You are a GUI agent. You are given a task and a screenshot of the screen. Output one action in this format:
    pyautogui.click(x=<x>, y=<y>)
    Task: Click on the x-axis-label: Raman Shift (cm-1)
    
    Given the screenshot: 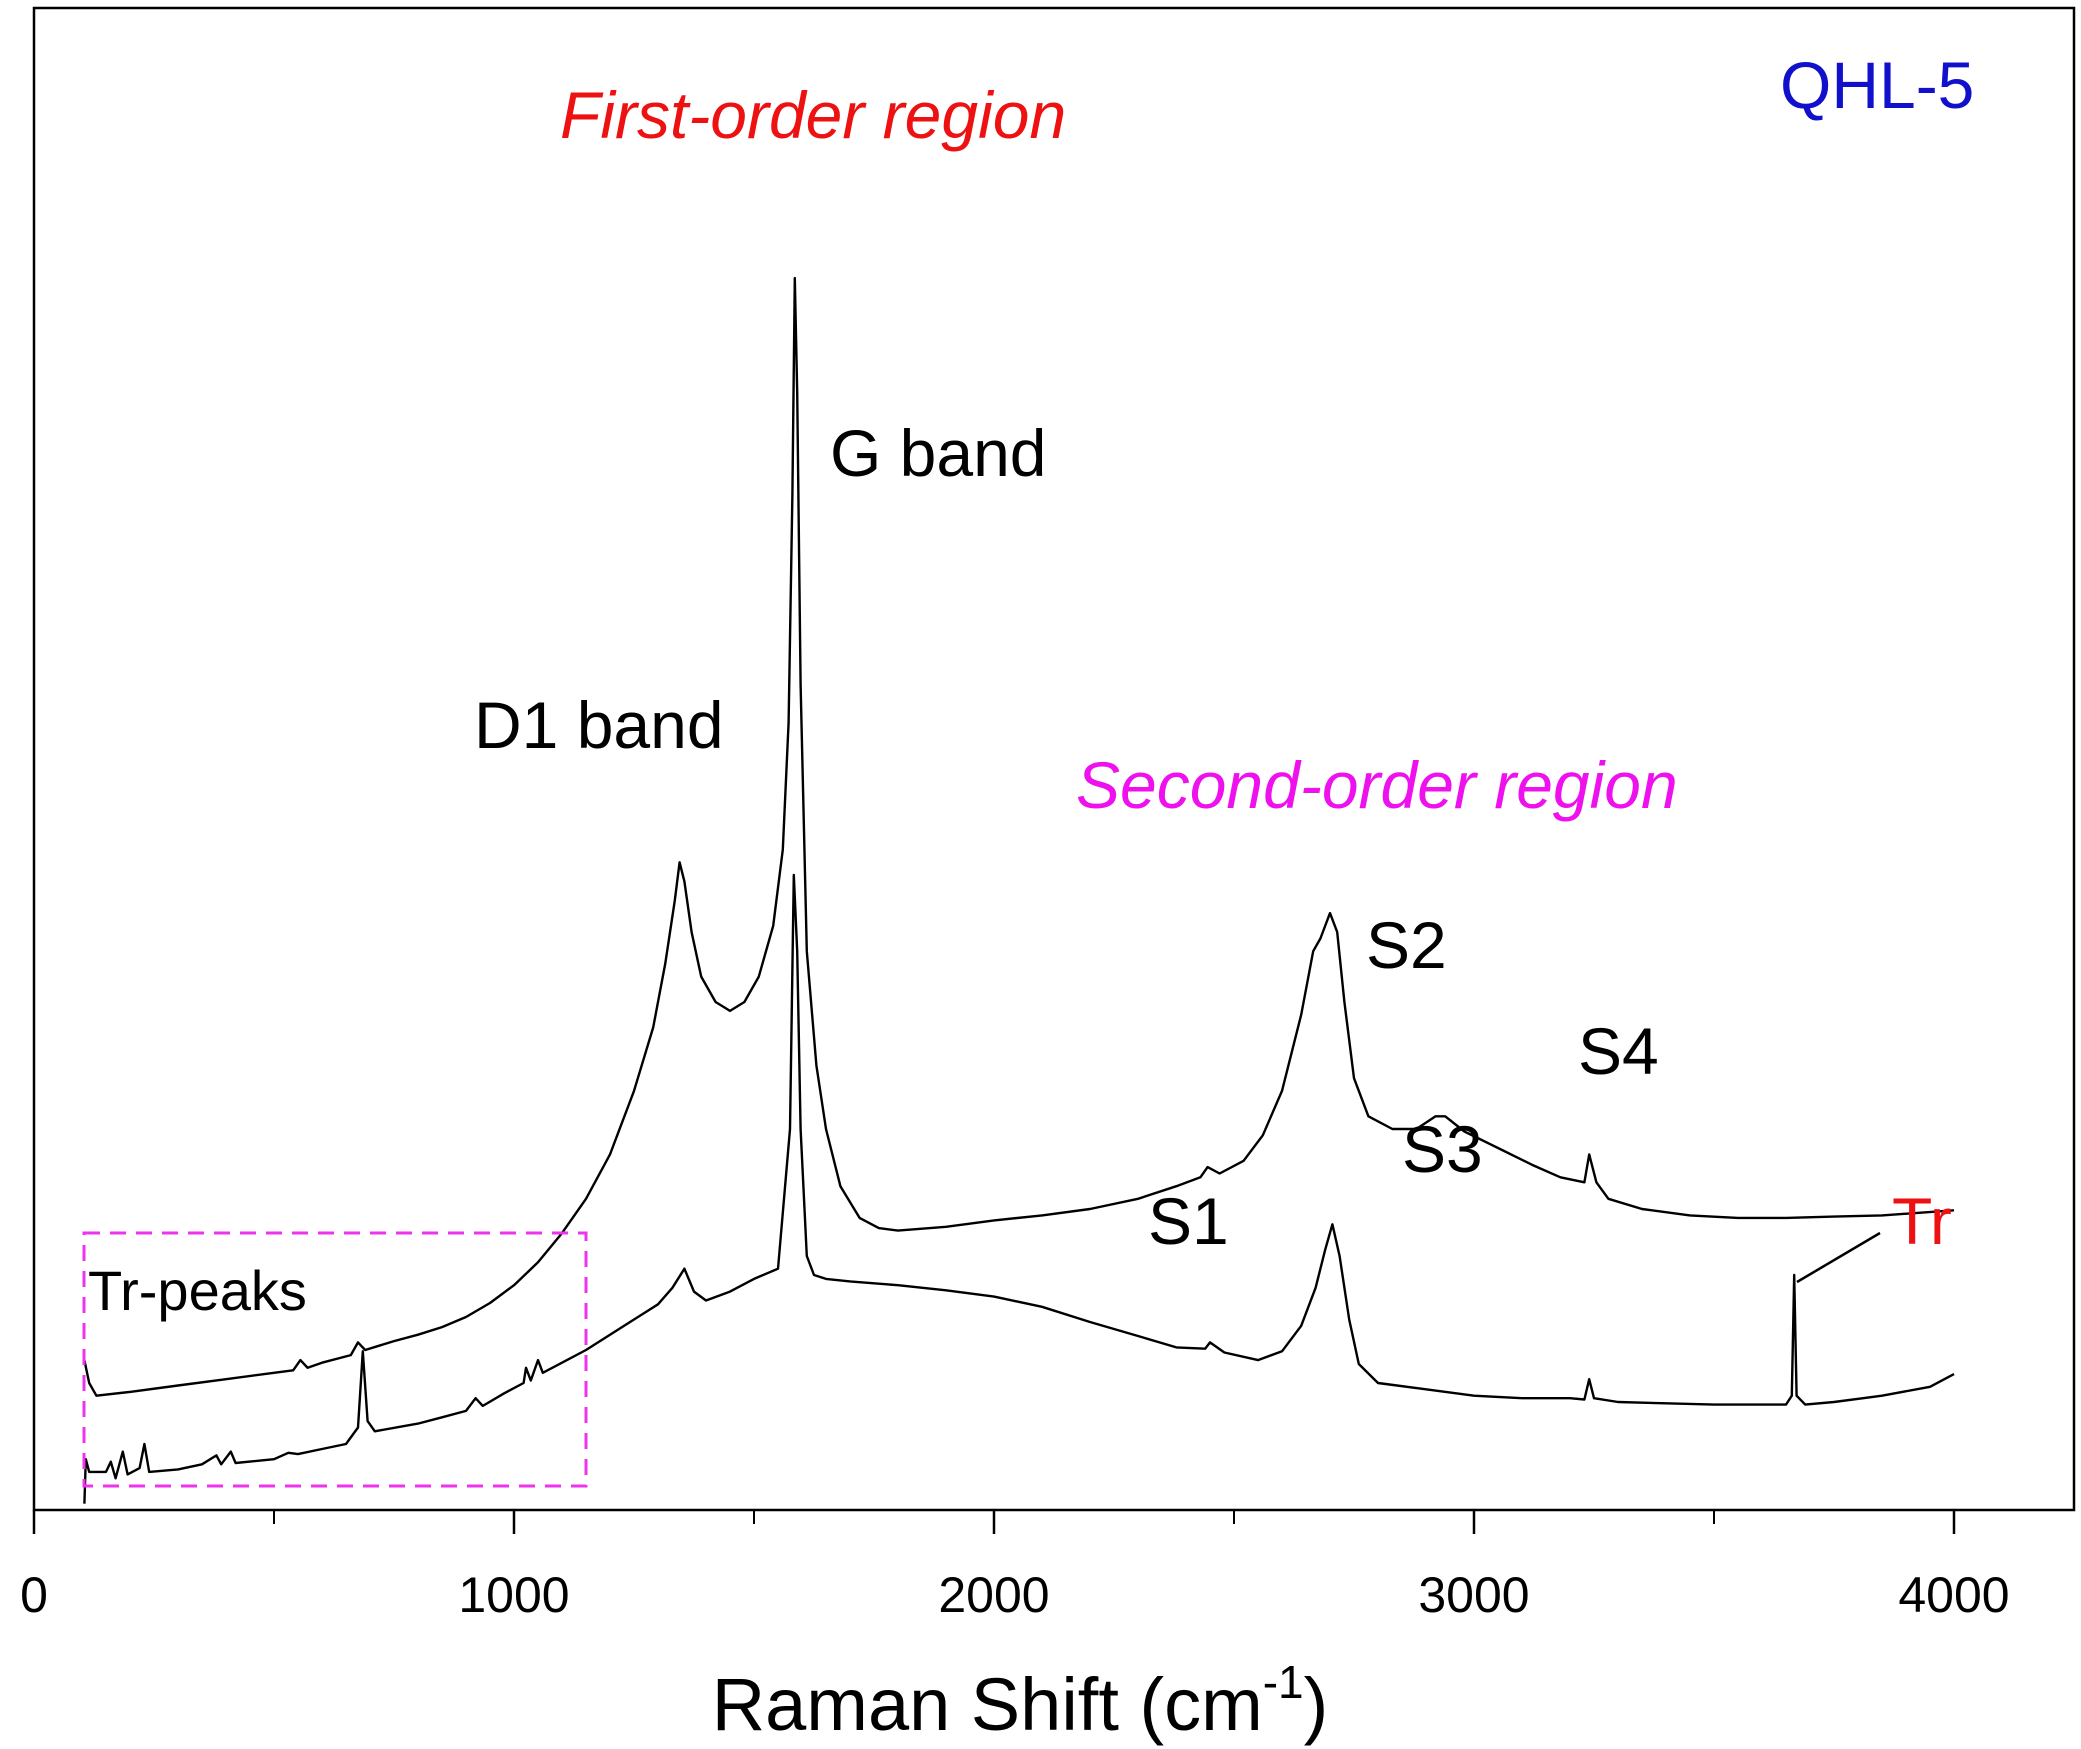 What is the action you would take?
    pyautogui.click(x=1020, y=1701)
    